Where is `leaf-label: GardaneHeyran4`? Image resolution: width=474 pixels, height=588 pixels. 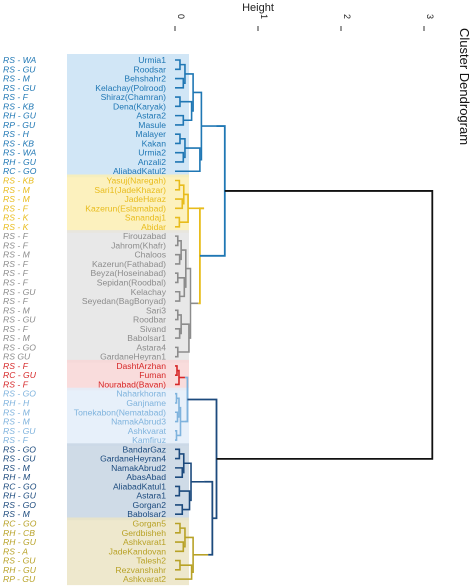 leaf-label: GardaneHeyran4 is located at coordinates (133, 459).